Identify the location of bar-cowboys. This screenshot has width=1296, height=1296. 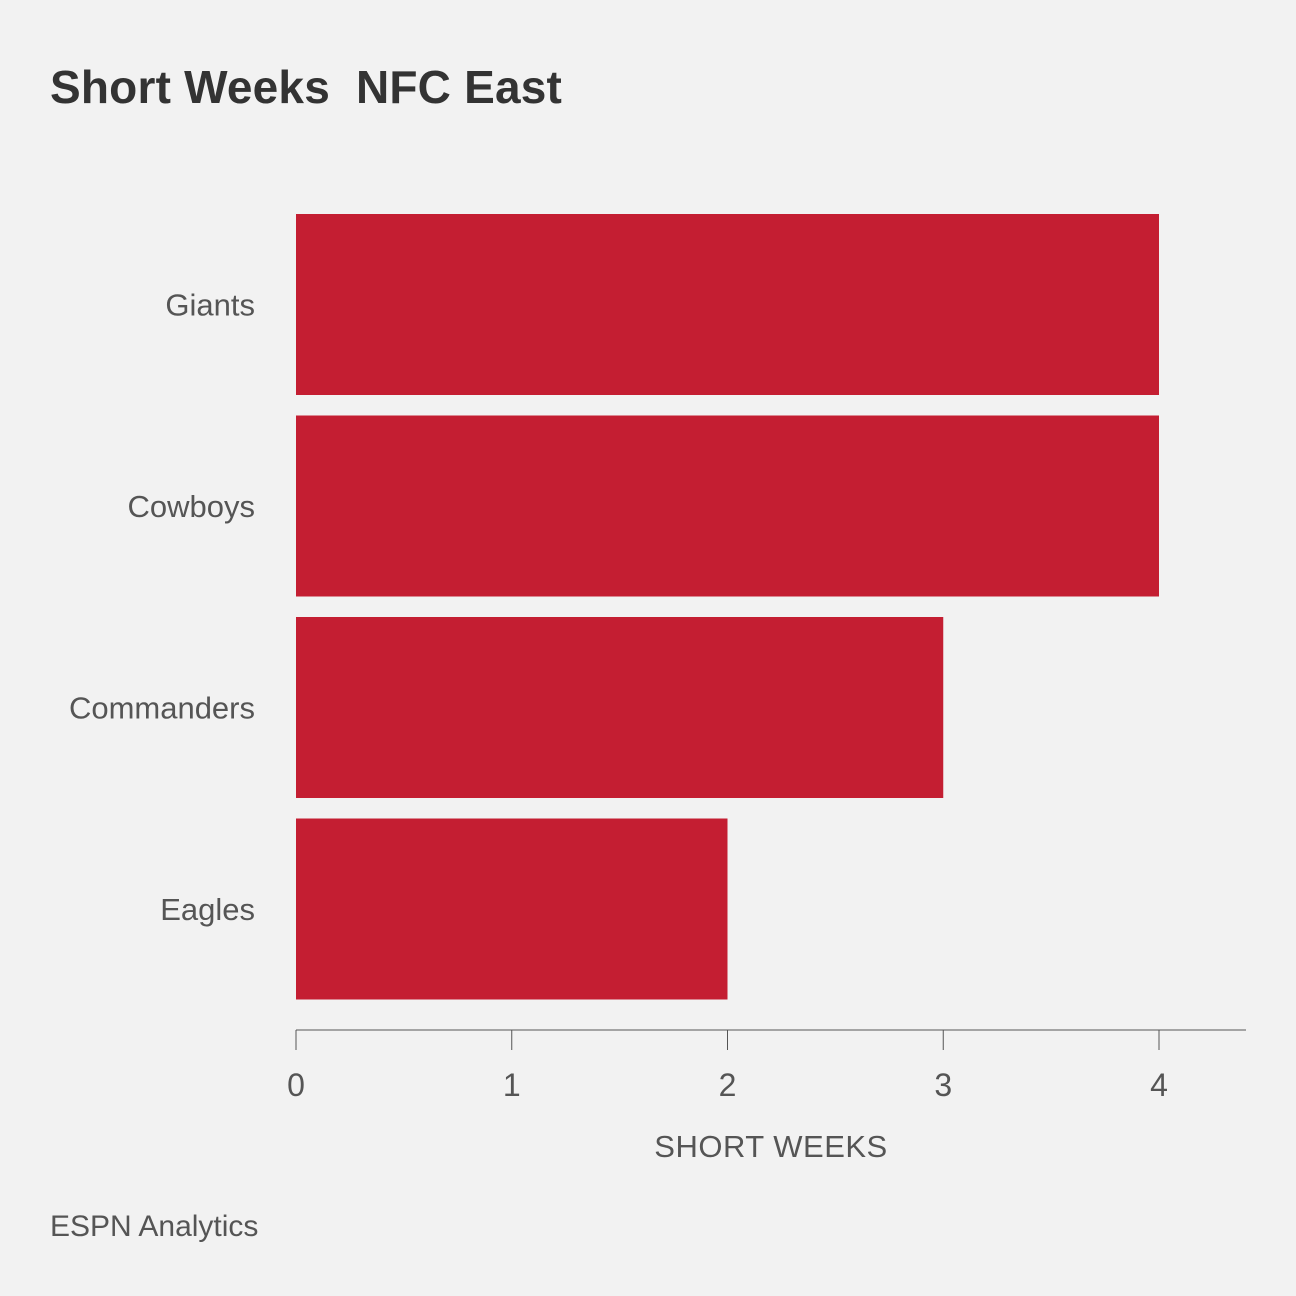
(727, 506).